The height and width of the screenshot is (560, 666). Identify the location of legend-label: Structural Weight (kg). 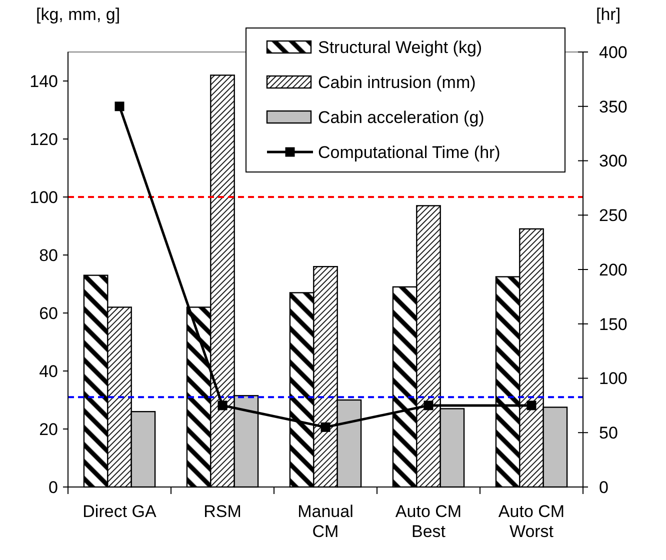
(400, 47).